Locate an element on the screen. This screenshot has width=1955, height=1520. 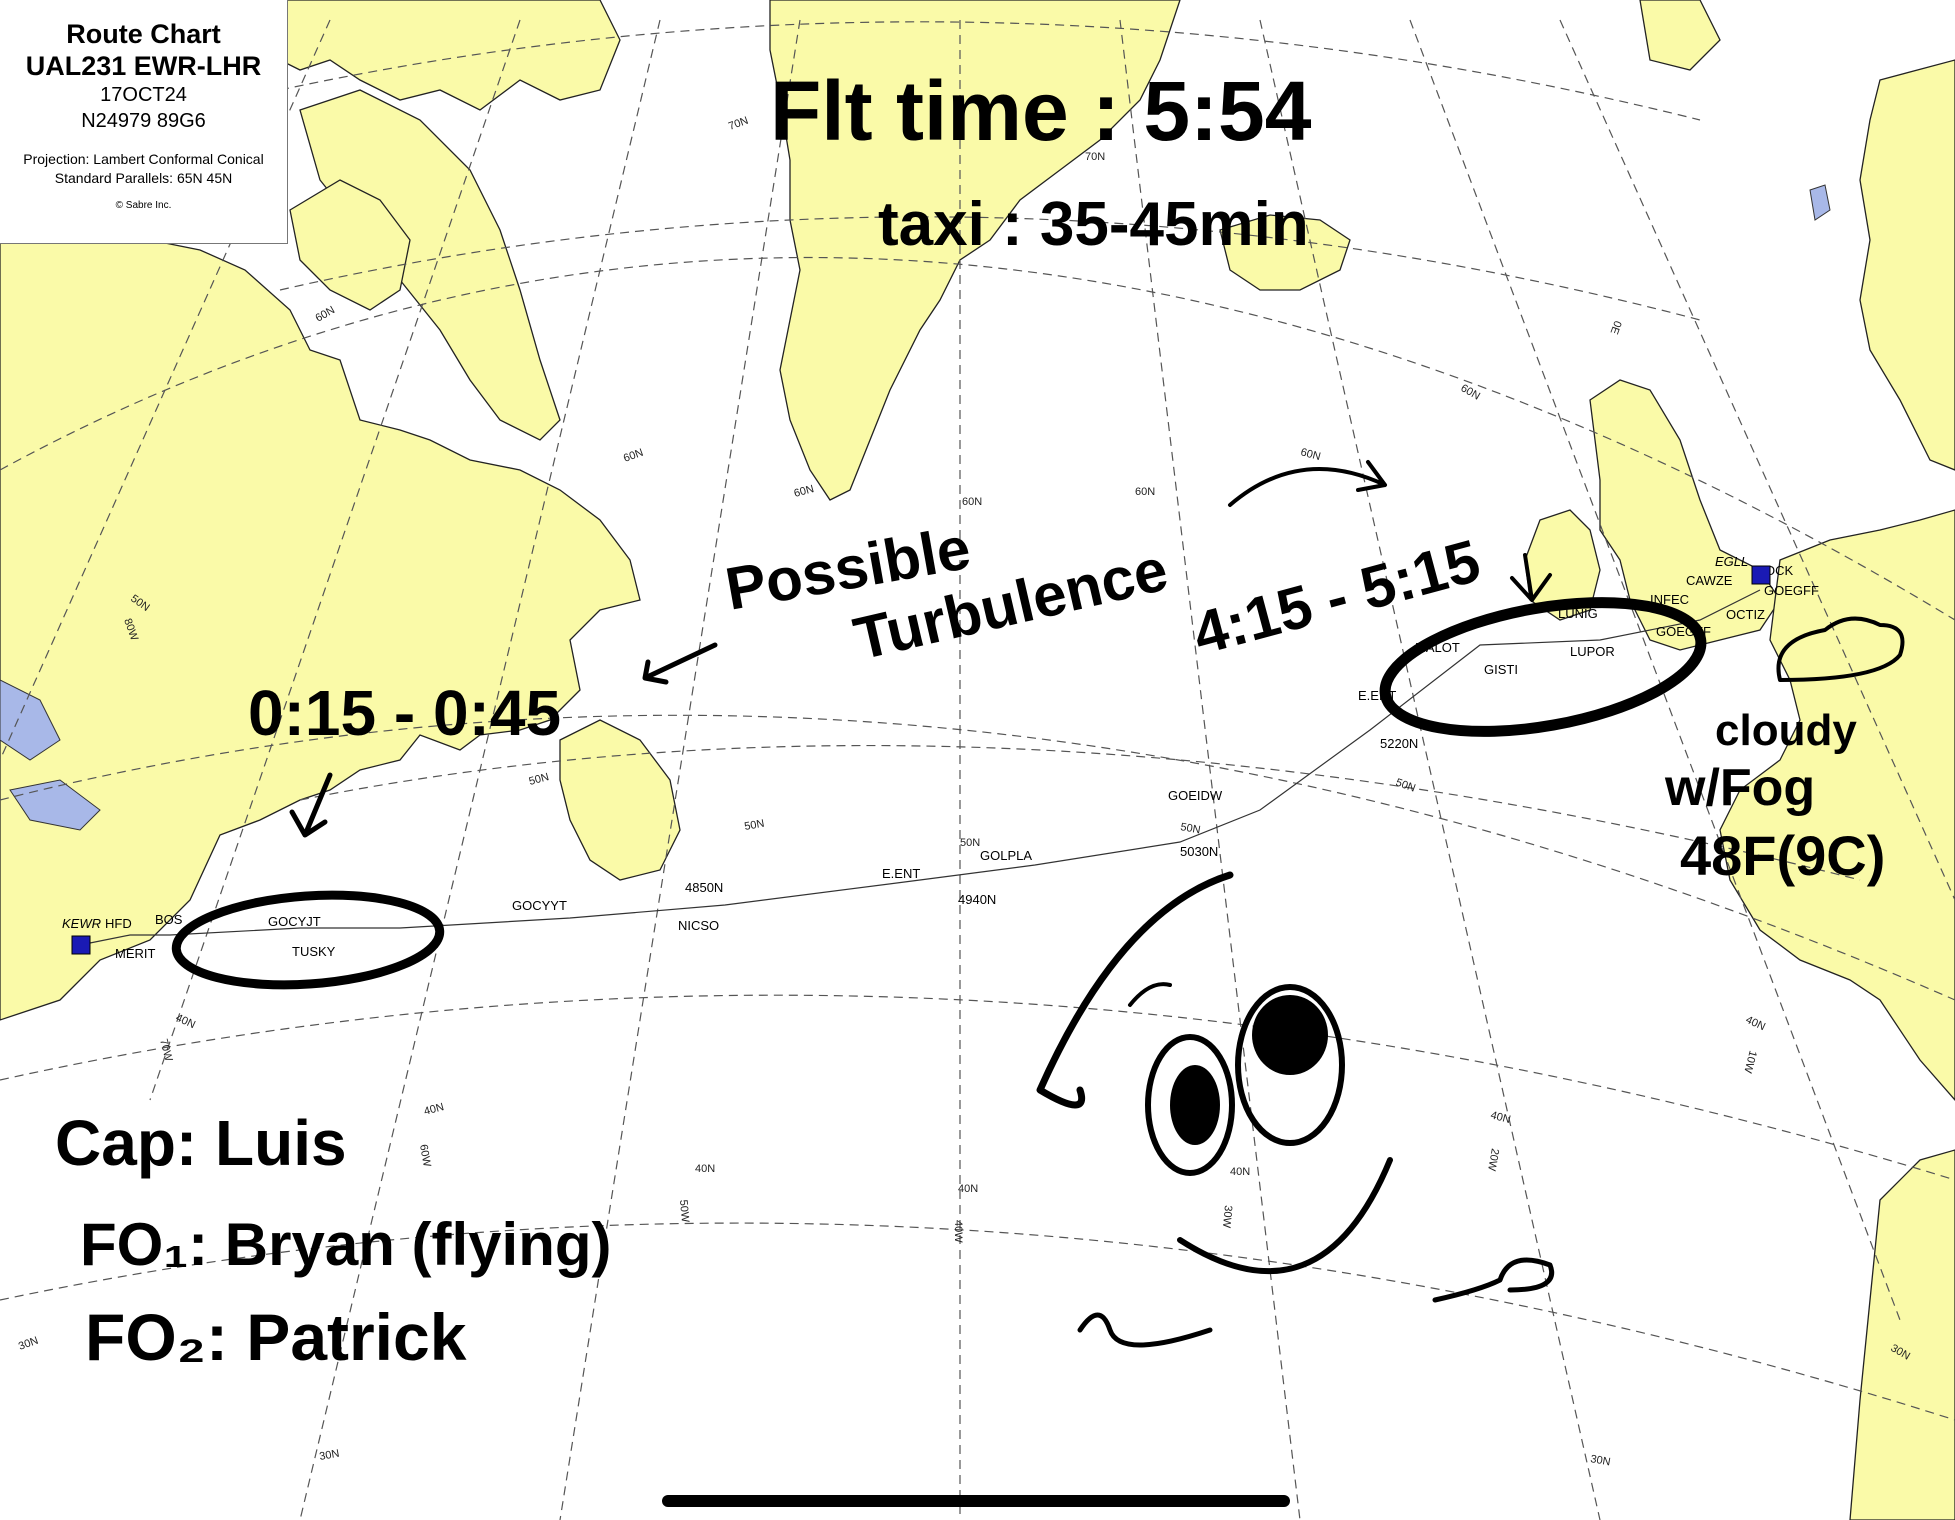
baffin-island-land is located at coordinates (350, 245).